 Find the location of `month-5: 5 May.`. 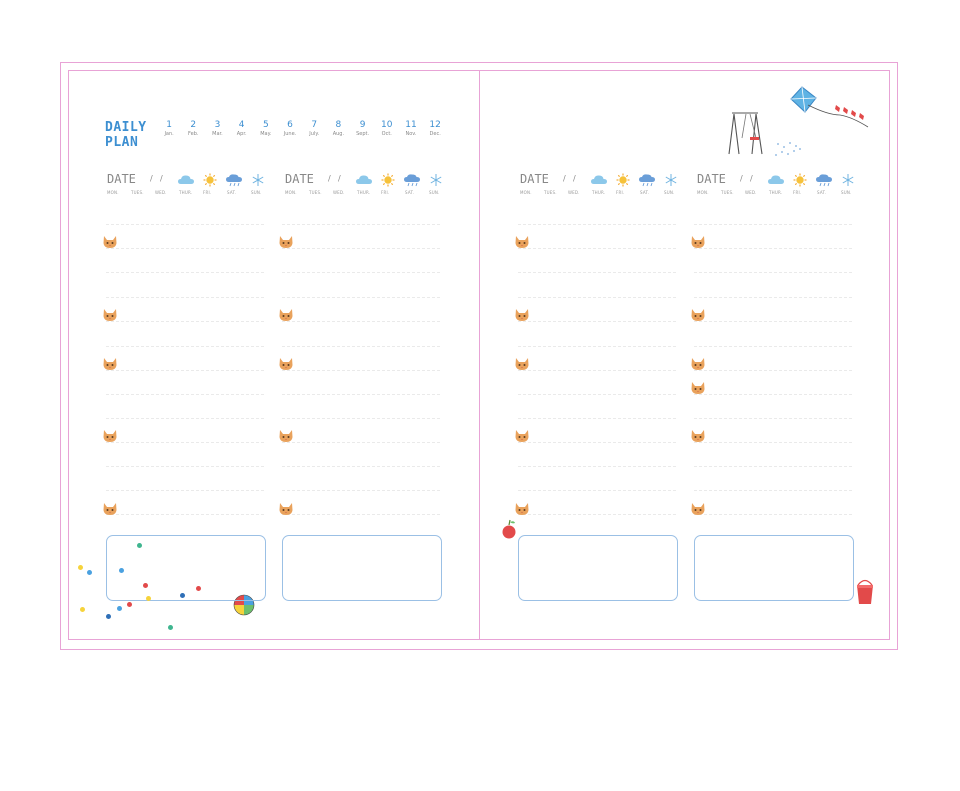

month-5: 5 May. is located at coordinates (266, 129).